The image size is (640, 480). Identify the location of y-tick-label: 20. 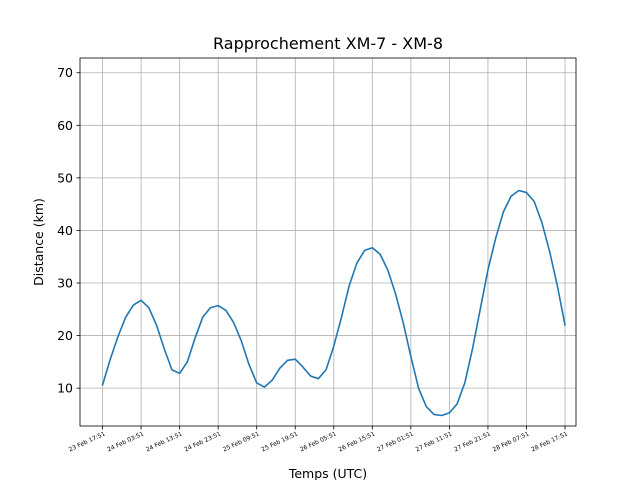
(65, 335).